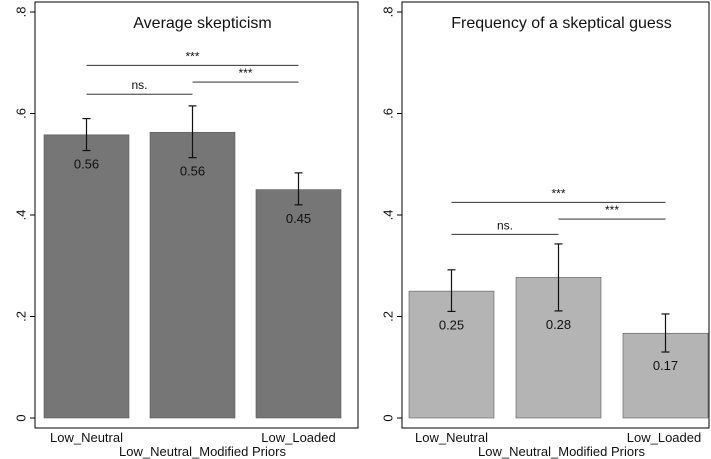  I want to click on data-label-1: 0.56, so click(86, 164).